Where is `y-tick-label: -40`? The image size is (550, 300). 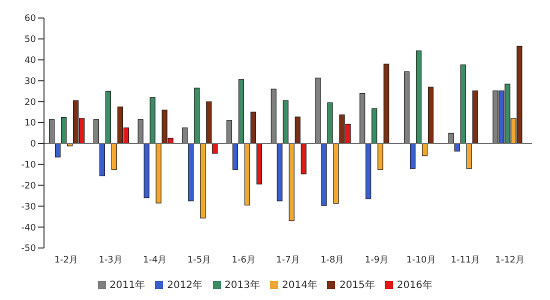 y-tick-label: -40 is located at coordinates (28, 228).